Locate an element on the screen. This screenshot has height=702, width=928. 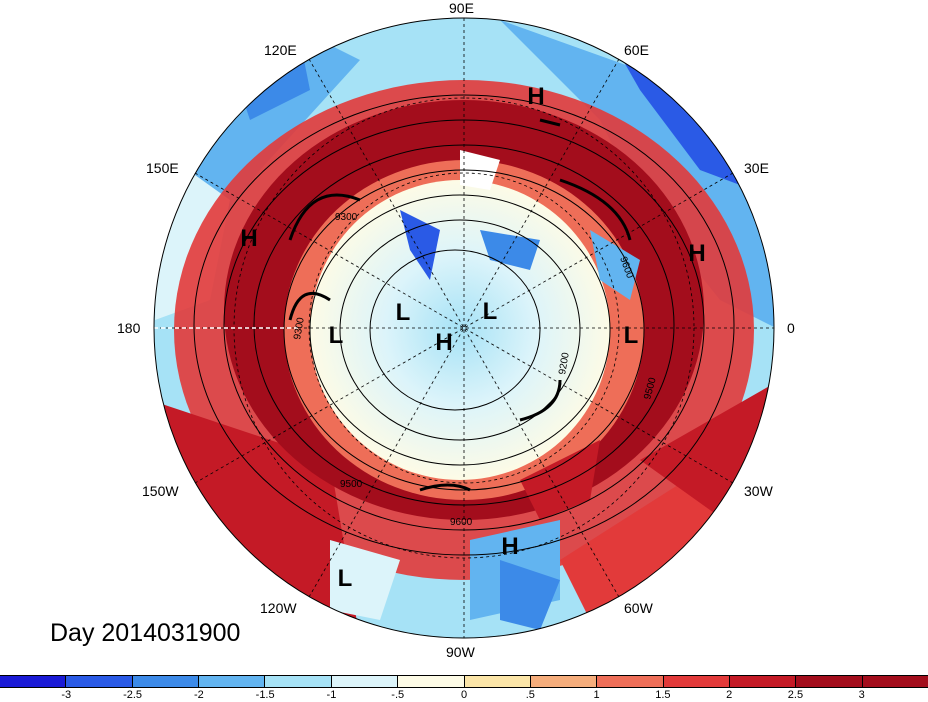
colorbar-tick-label: -1.5 is located at coordinates (265, 695).